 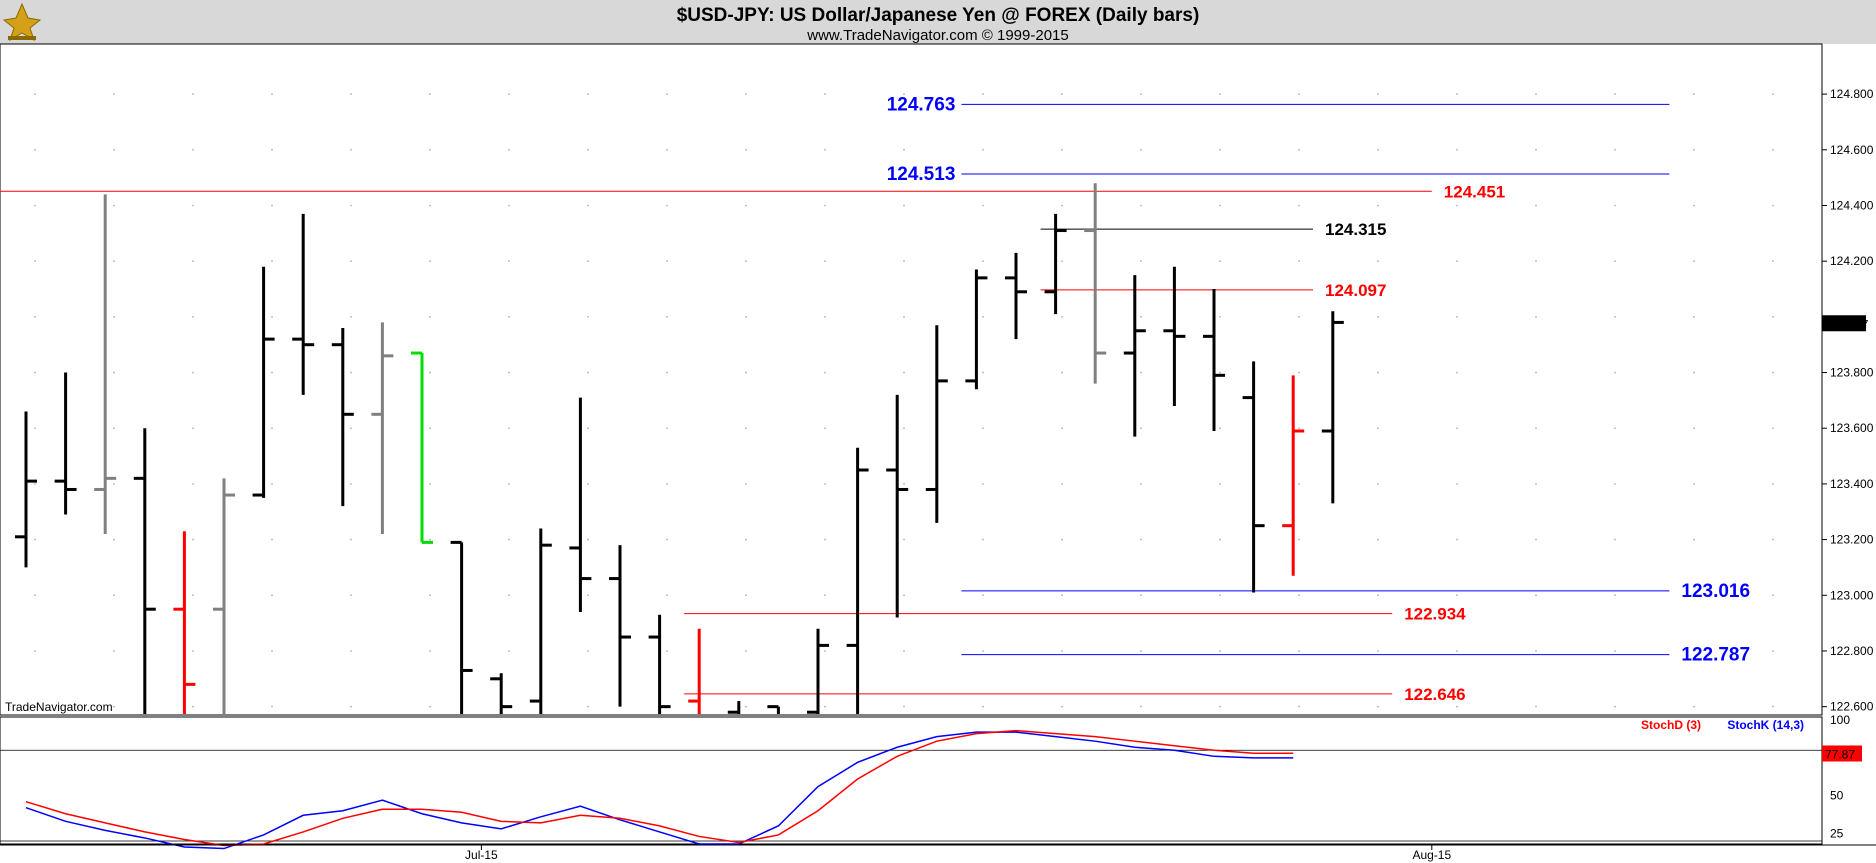 What do you see at coordinates (1847, 324) in the screenshot?
I see `last-price-label: 123.977` at bounding box center [1847, 324].